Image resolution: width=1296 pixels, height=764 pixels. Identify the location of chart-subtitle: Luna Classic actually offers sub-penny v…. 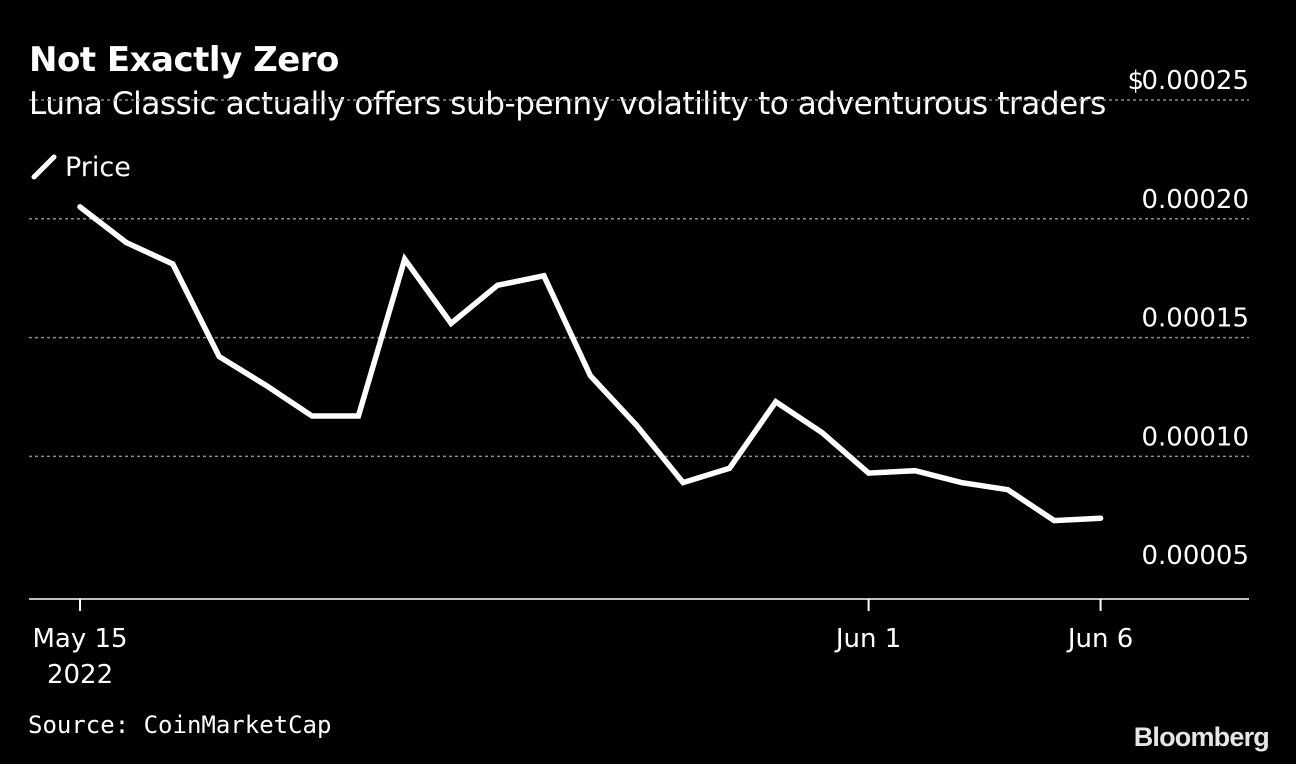
(567, 104).